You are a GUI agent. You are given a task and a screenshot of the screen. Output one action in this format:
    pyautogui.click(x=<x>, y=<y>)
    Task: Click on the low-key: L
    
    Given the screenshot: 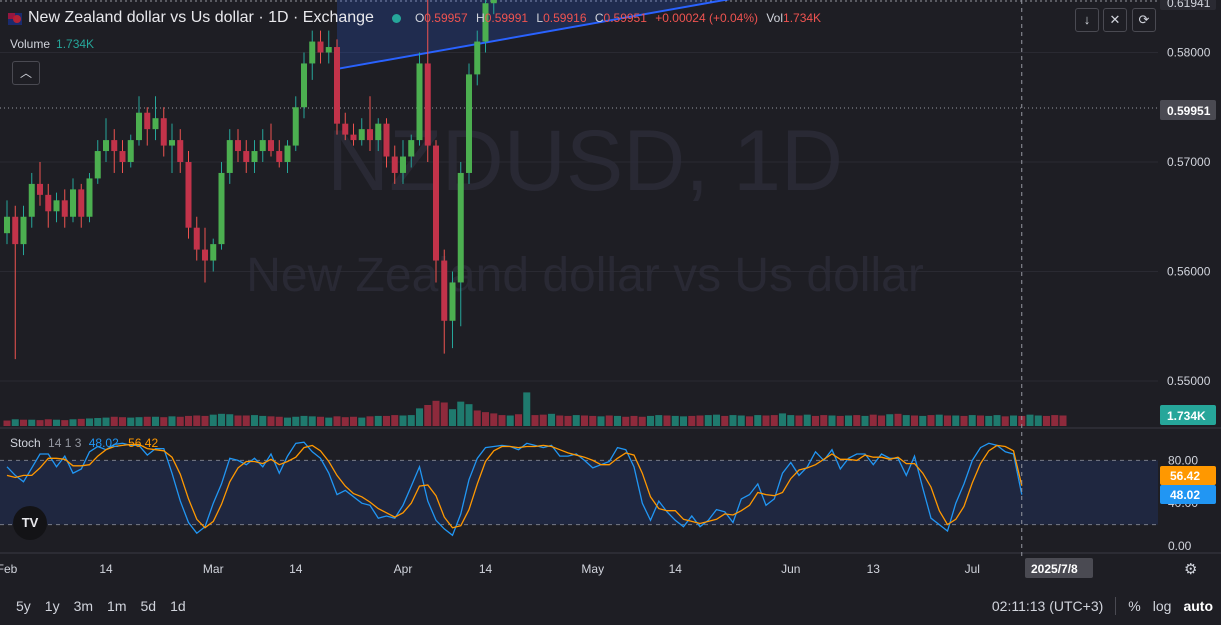 What is the action you would take?
    pyautogui.click(x=540, y=18)
    